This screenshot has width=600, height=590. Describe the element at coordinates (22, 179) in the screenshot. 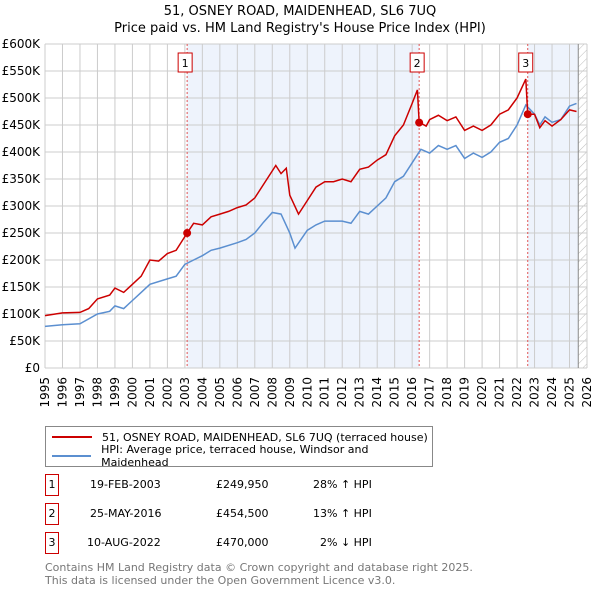

I see `y-tick-label: £350K` at that location.